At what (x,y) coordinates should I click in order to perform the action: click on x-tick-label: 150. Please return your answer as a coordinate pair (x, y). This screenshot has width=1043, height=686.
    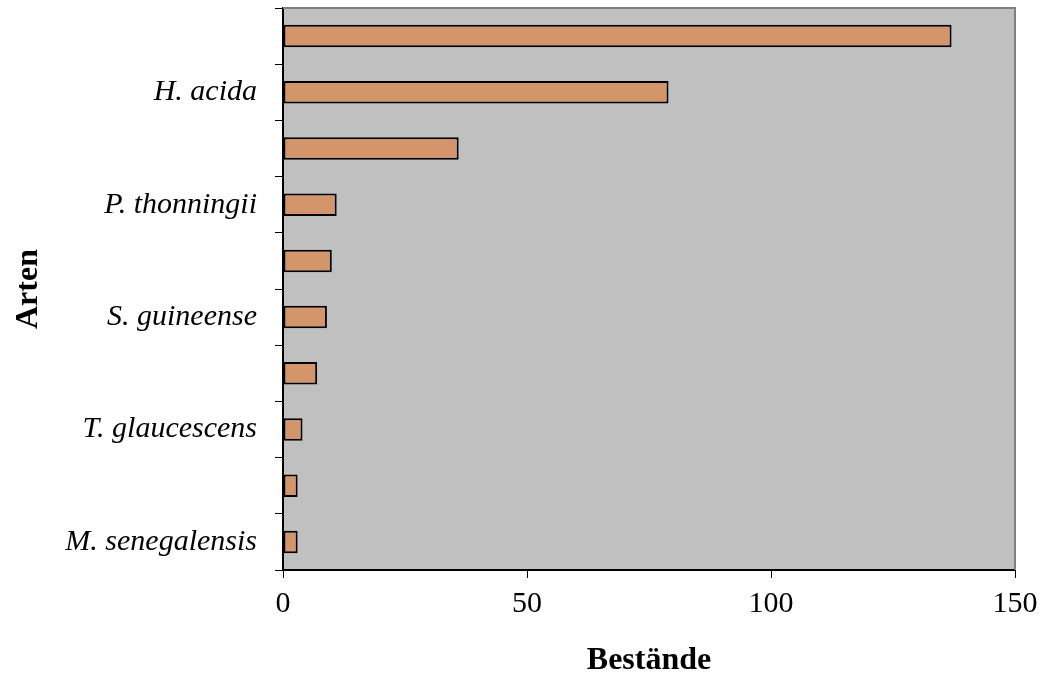
    Looking at the image, I should click on (1015, 601).